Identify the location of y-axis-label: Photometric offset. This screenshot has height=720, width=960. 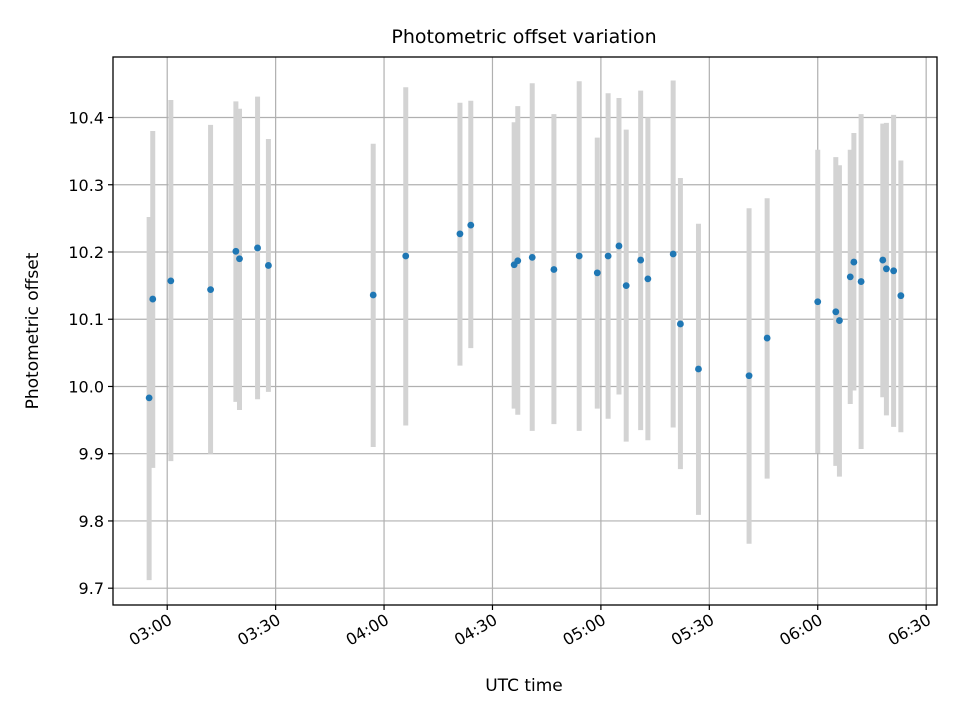
(33, 330).